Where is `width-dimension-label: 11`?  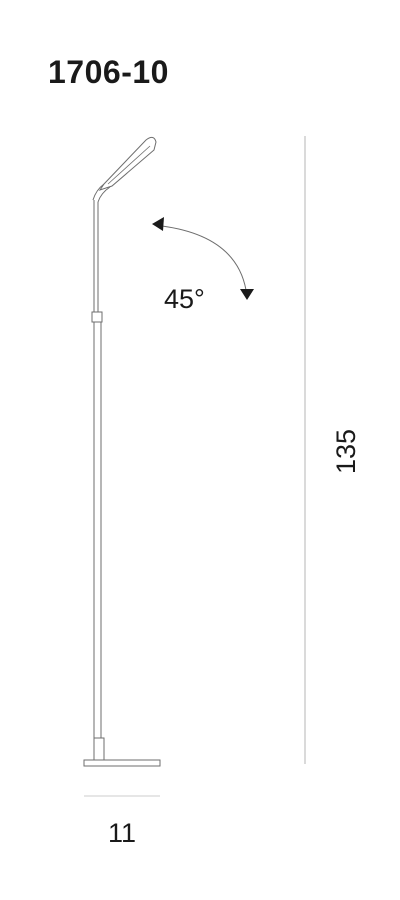 width-dimension-label: 11 is located at coordinates (122, 833).